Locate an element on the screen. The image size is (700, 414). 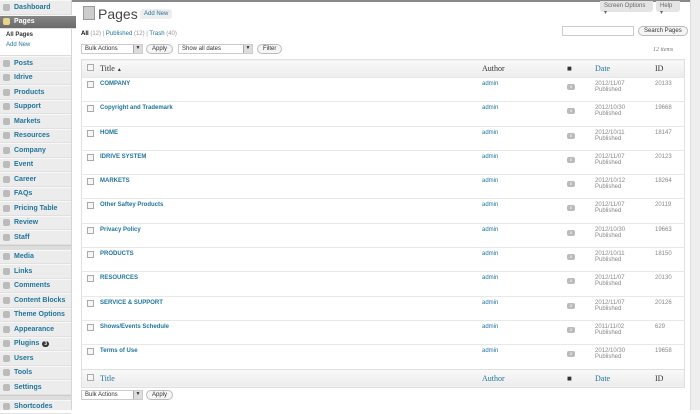
page-title-link: Terms of Use is located at coordinates (119, 351).